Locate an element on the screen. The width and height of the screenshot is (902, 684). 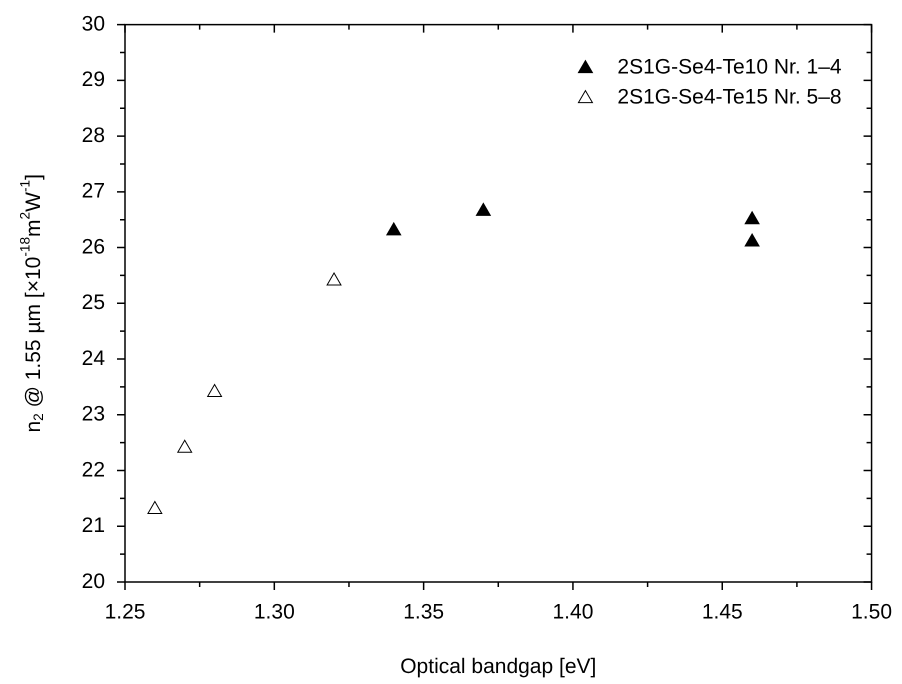
x-tick-label: 1.45 is located at coordinates (722, 612).